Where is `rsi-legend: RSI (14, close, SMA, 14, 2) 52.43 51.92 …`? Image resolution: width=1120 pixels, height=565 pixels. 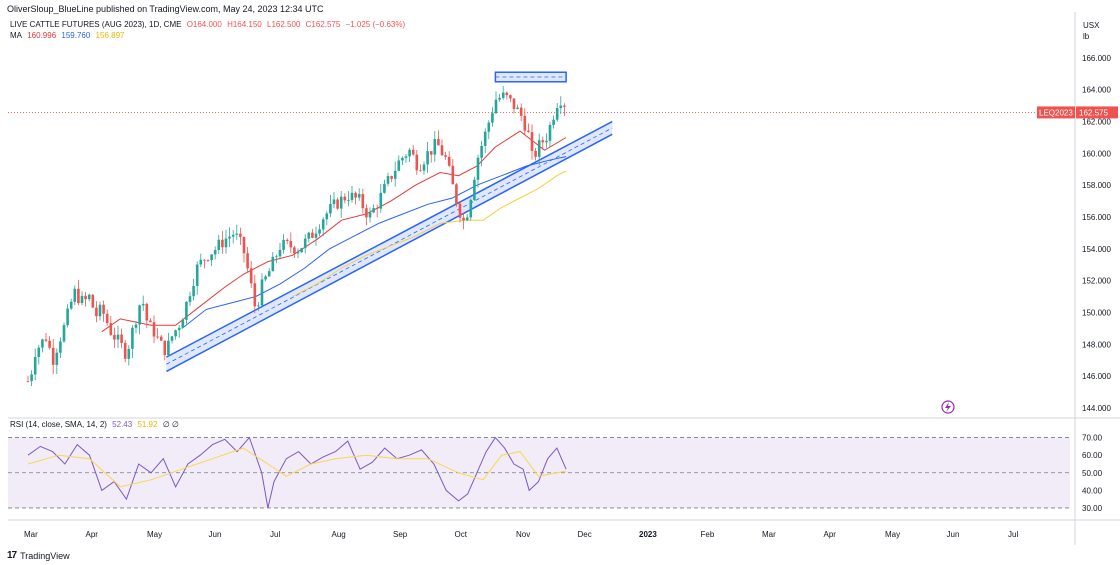
rsi-legend: RSI (14, close, SMA, 14, 2) 52.43 51.92 … is located at coordinates (96, 424).